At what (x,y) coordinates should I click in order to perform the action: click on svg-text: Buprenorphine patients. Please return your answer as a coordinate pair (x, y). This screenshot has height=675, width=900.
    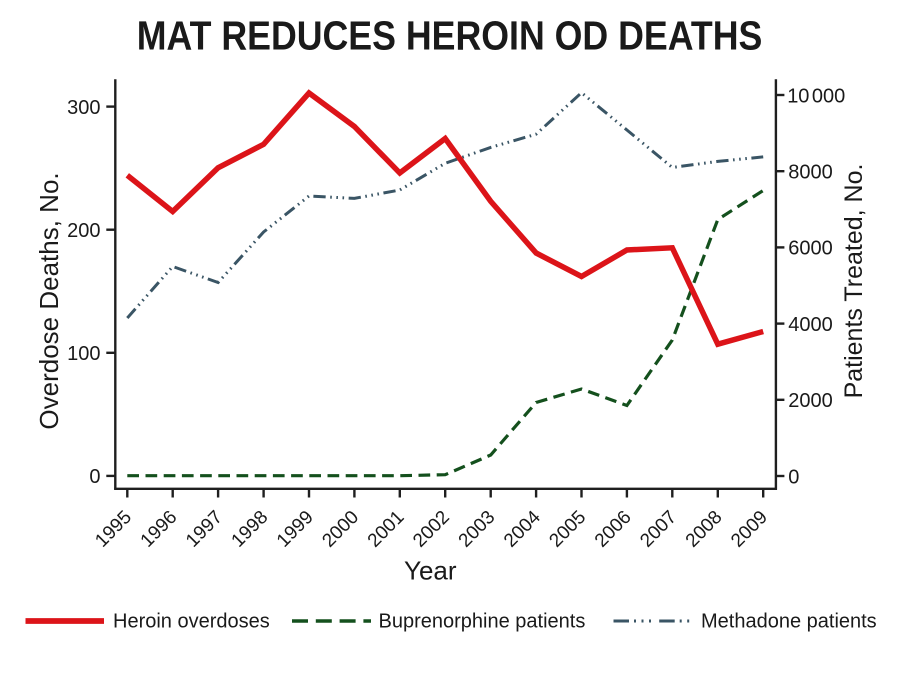
    Looking at the image, I should click on (482, 622).